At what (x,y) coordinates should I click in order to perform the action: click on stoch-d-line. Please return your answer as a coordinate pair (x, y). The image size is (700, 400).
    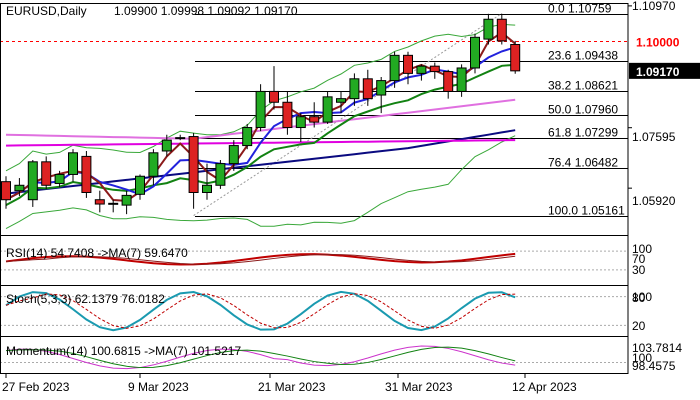
    Looking at the image, I should click on (260, 311).